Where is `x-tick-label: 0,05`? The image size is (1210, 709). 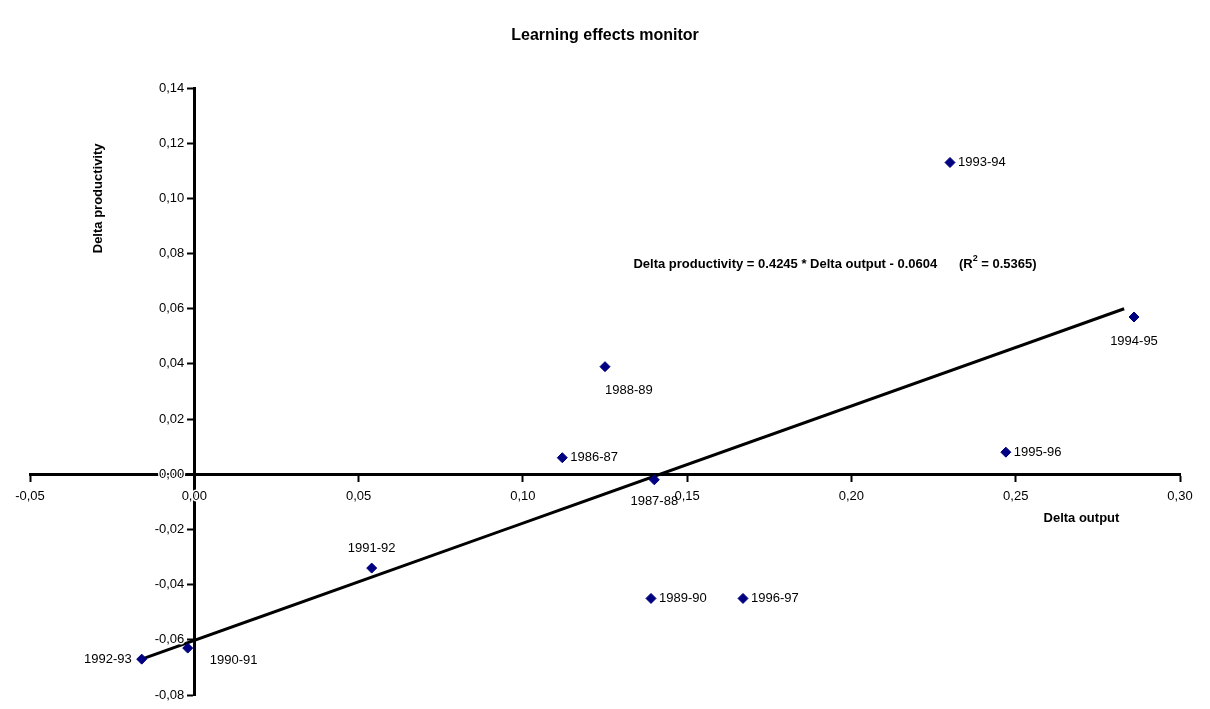 x-tick-label: 0,05 is located at coordinates (358, 495).